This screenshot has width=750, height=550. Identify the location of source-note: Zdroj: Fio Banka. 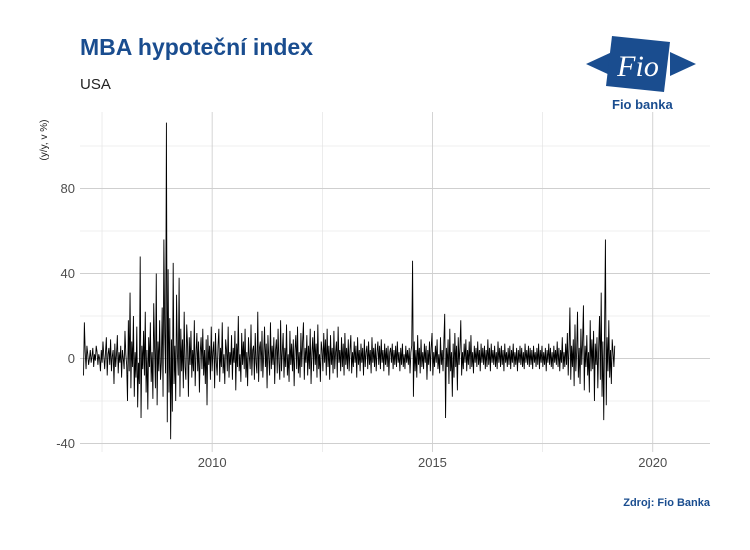
(666, 503).